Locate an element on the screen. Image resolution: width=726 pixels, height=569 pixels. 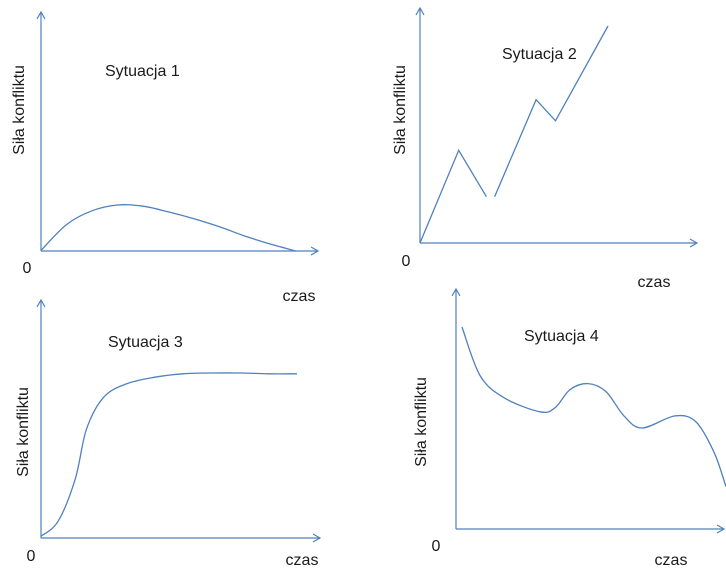
panel-2-origin-label: 0 is located at coordinates (406, 261).